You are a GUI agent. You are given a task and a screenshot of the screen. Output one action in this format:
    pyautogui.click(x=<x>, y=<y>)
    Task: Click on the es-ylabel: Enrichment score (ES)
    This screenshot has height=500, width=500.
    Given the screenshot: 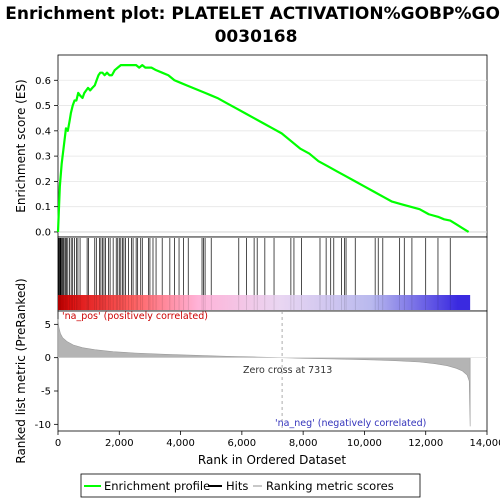 What is the action you would take?
    pyautogui.click(x=21, y=145)
    